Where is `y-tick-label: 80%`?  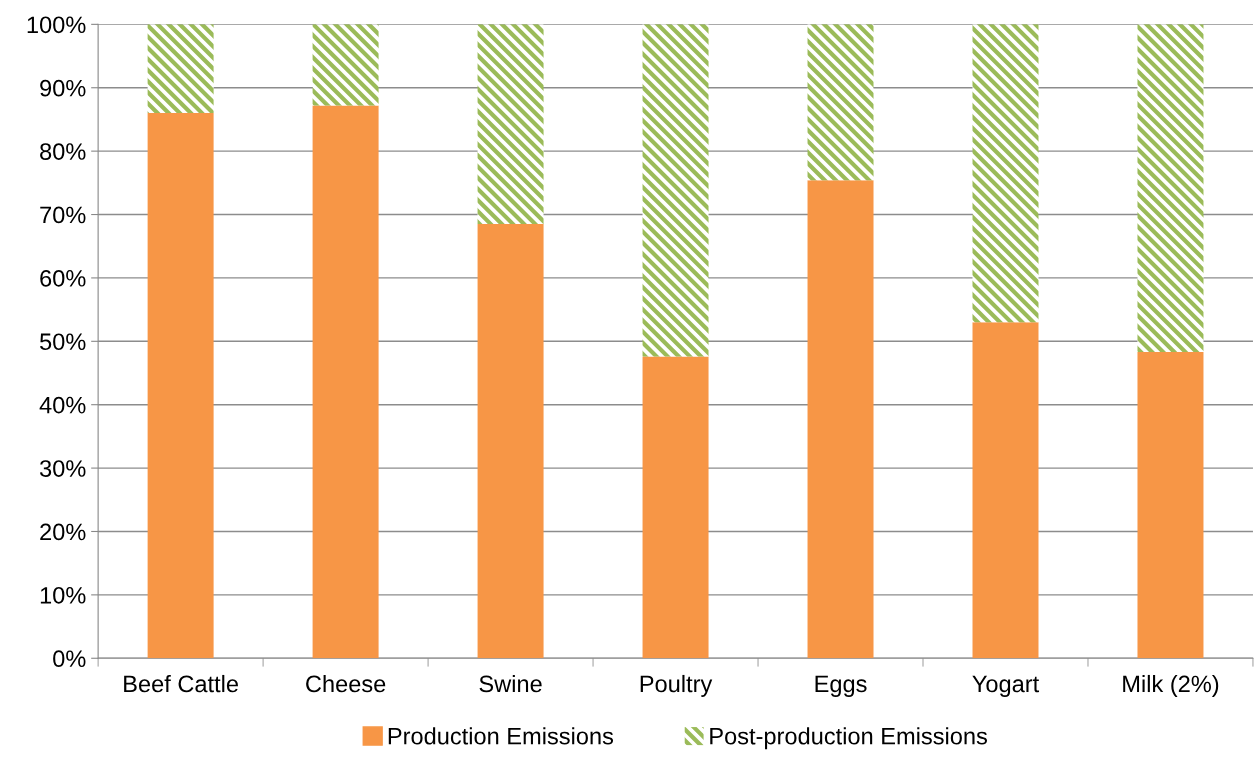 y-tick-label: 80% is located at coordinates (63, 151).